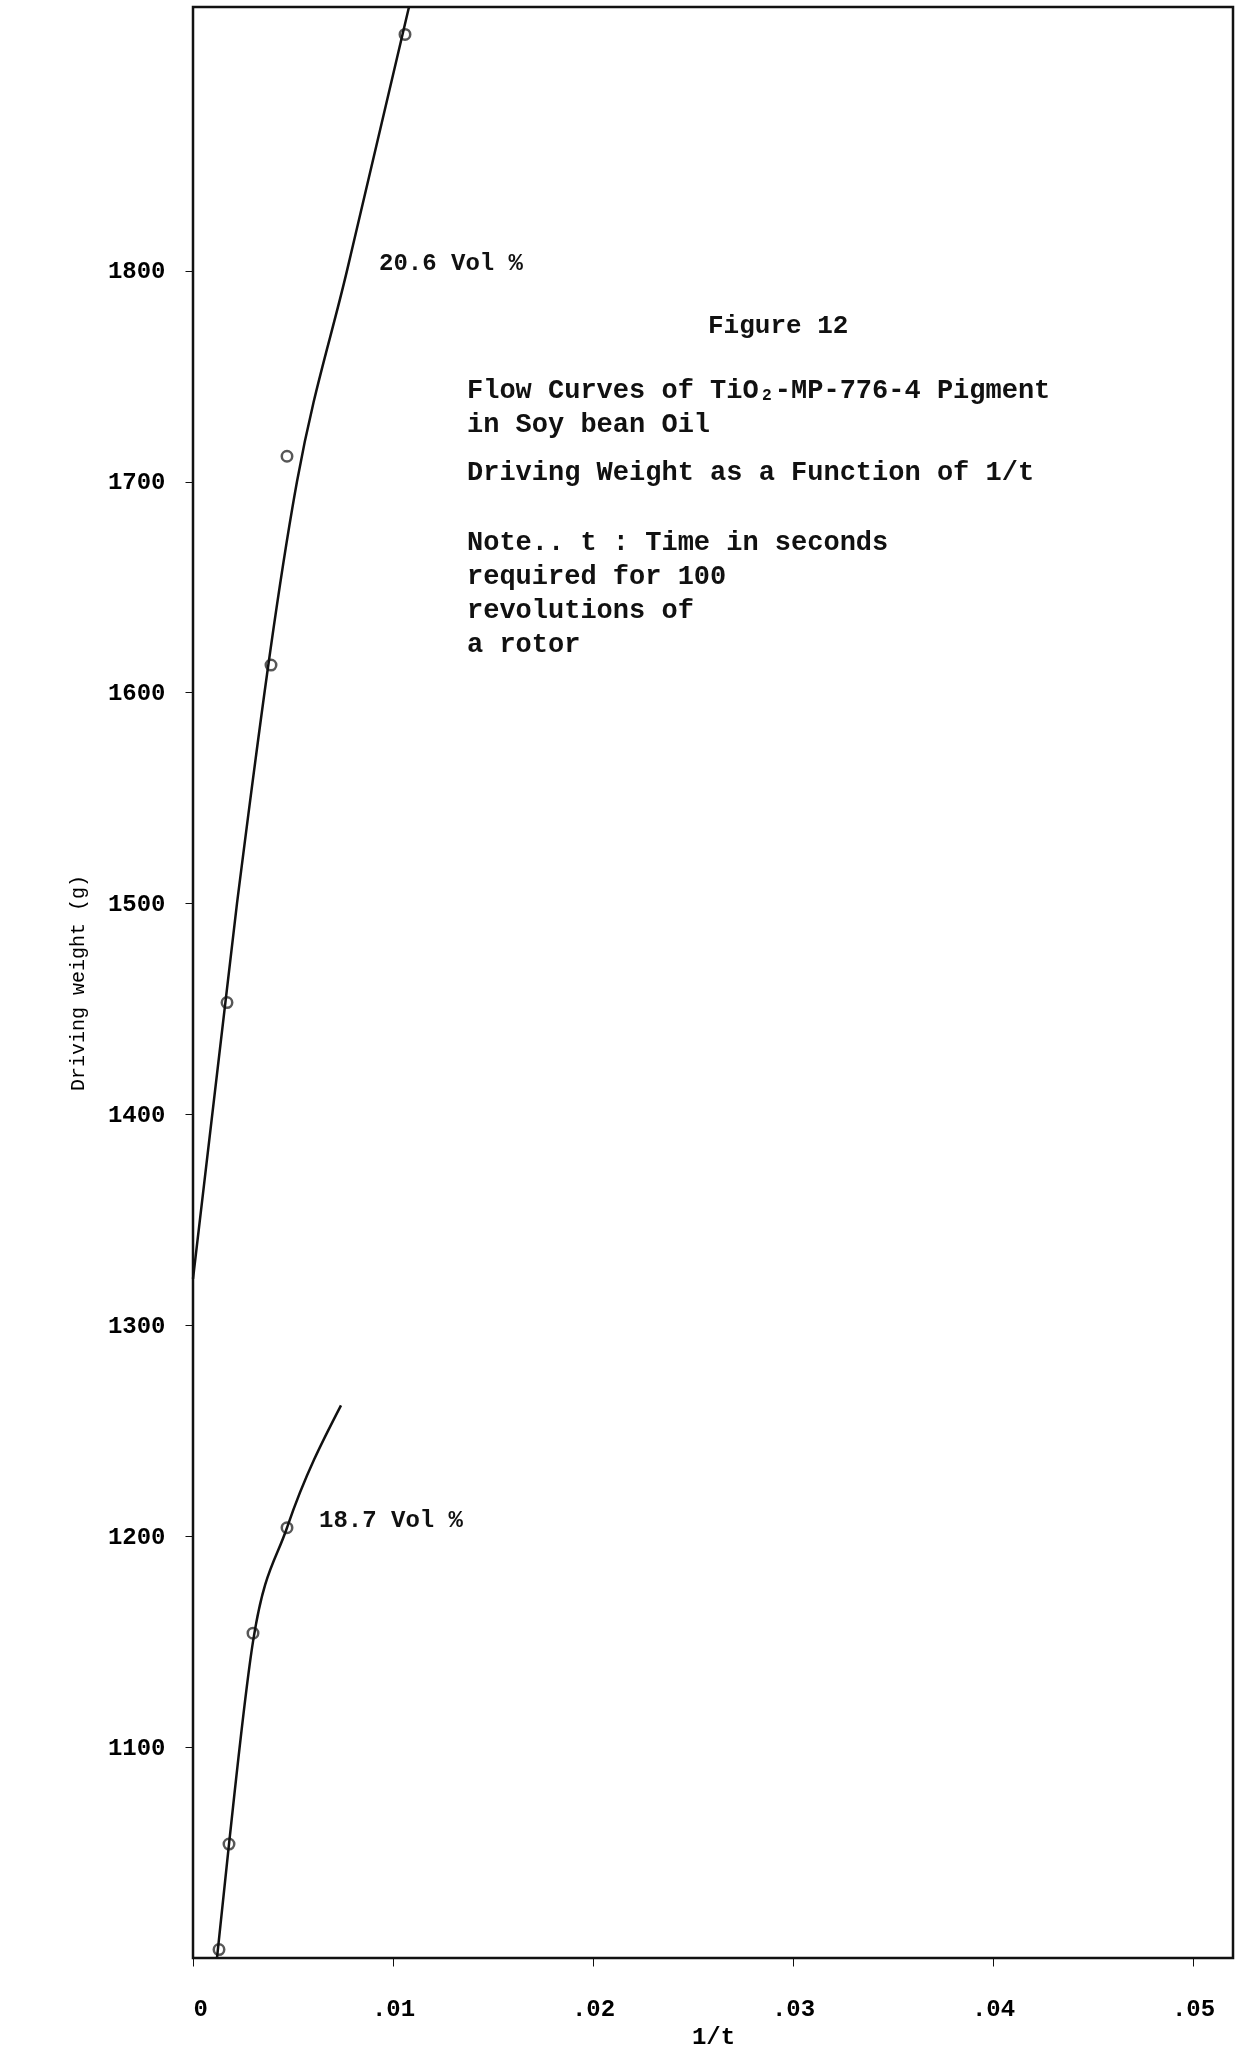  What do you see at coordinates (136, 1115) in the screenshot?
I see `y-tick-label: 1400` at bounding box center [136, 1115].